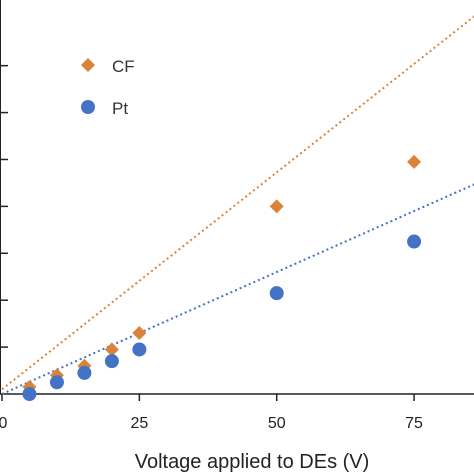 The height and width of the screenshot is (474, 474). What do you see at coordinates (108, 66) in the screenshot?
I see `legend-item-cf: CF` at bounding box center [108, 66].